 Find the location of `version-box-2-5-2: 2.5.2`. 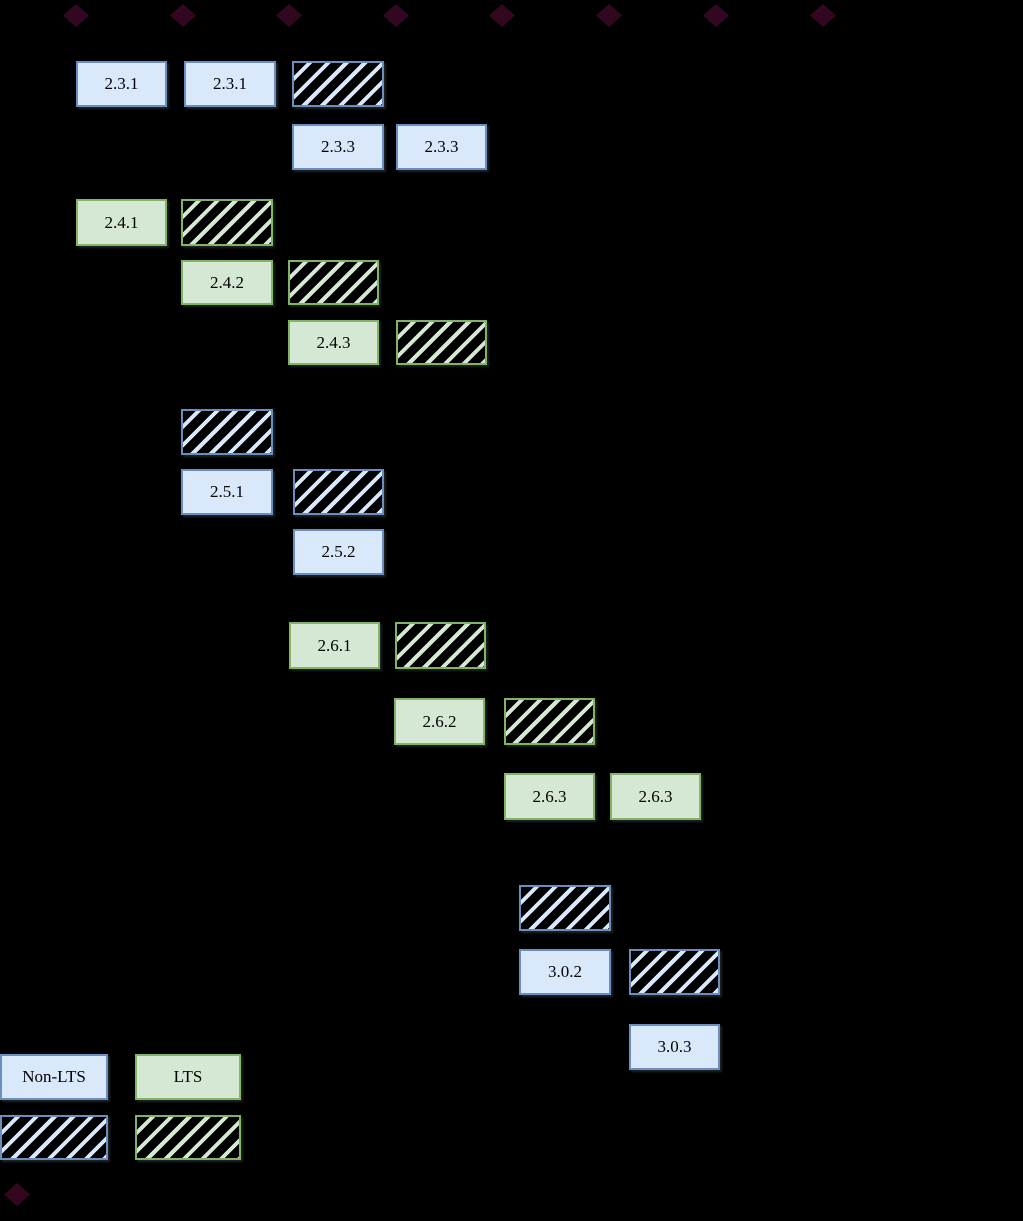

version-box-2-5-2: 2.5.2 is located at coordinates (338, 552).